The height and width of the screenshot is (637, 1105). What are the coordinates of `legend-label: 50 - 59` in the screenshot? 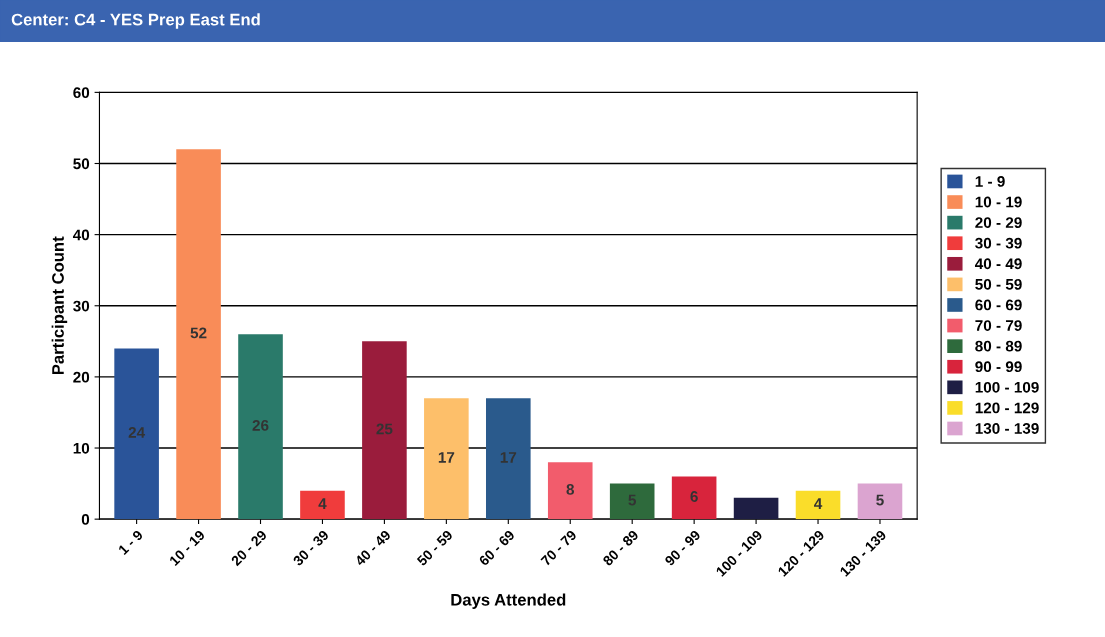 It's located at (998, 284).